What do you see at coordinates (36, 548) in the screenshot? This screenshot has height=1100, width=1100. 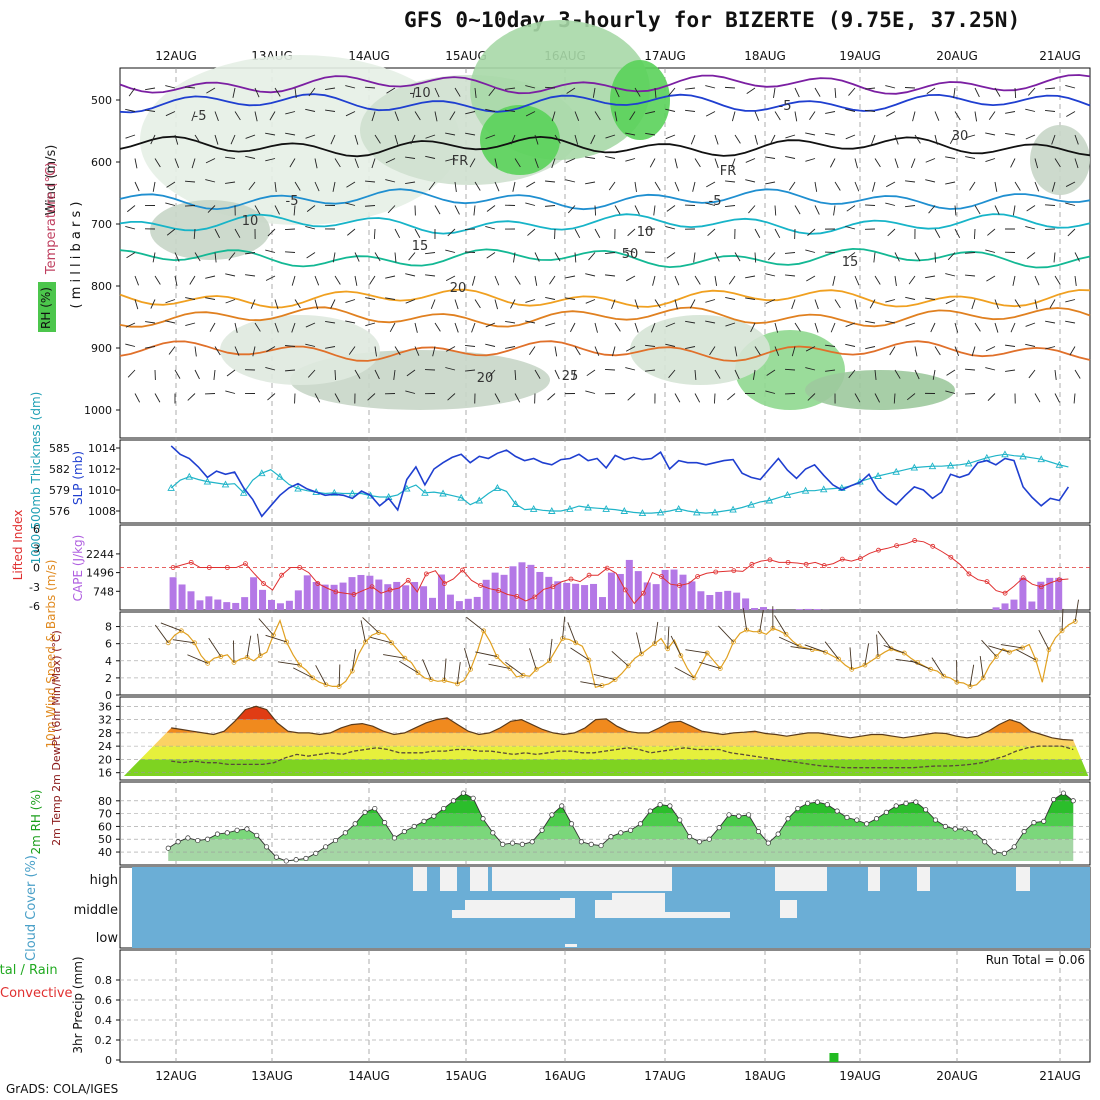 I see `ytick-label-li: 3` at bounding box center [36, 548].